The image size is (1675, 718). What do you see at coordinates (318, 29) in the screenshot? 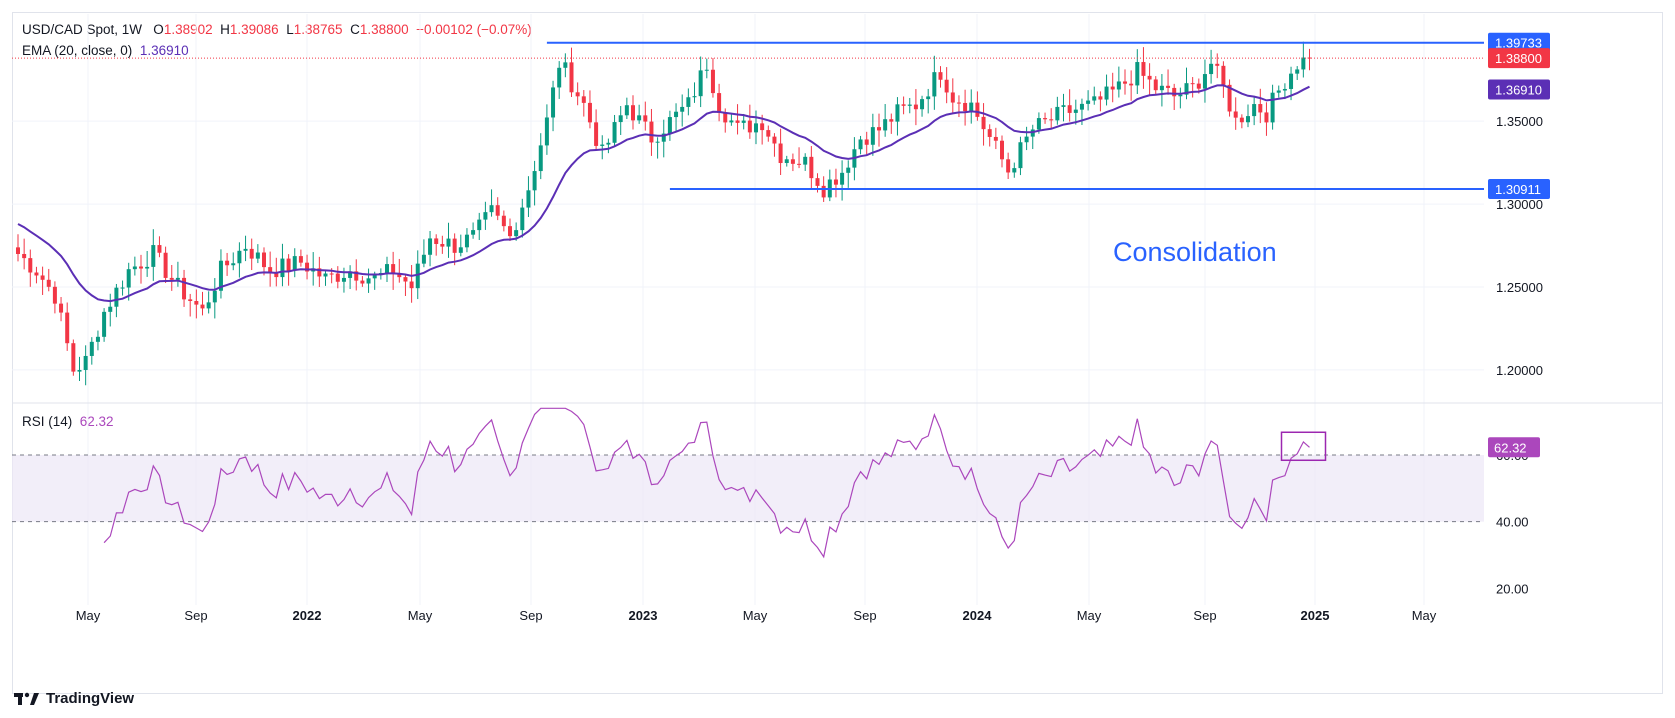
I see `low-value: 1.38765` at bounding box center [318, 29].